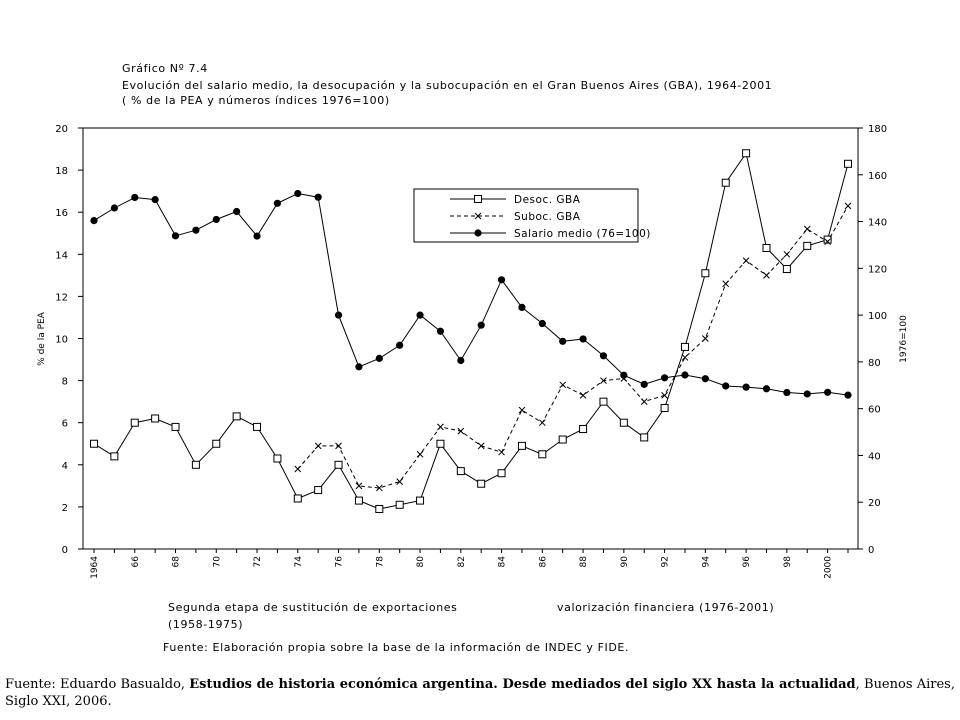 The height and width of the screenshot is (720, 960). What do you see at coordinates (904, 339) in the screenshot?
I see `y-axis-label-right: 1976=100` at bounding box center [904, 339].